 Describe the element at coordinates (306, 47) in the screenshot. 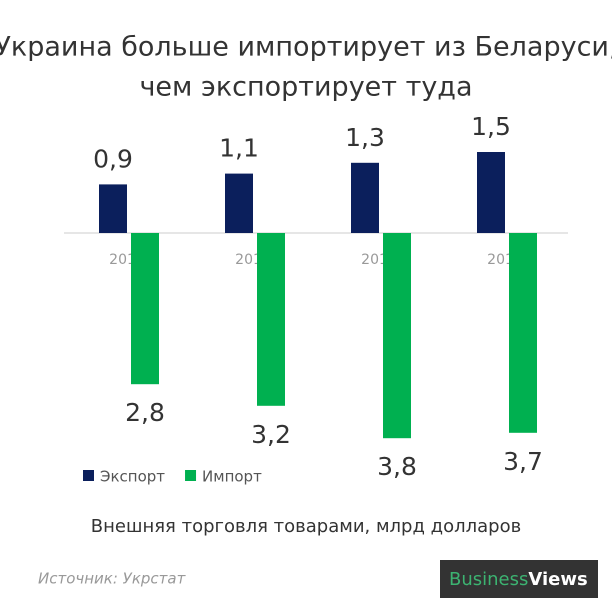

I see `chart-title: Украина больше импортирует из Беларуси,` at that location.